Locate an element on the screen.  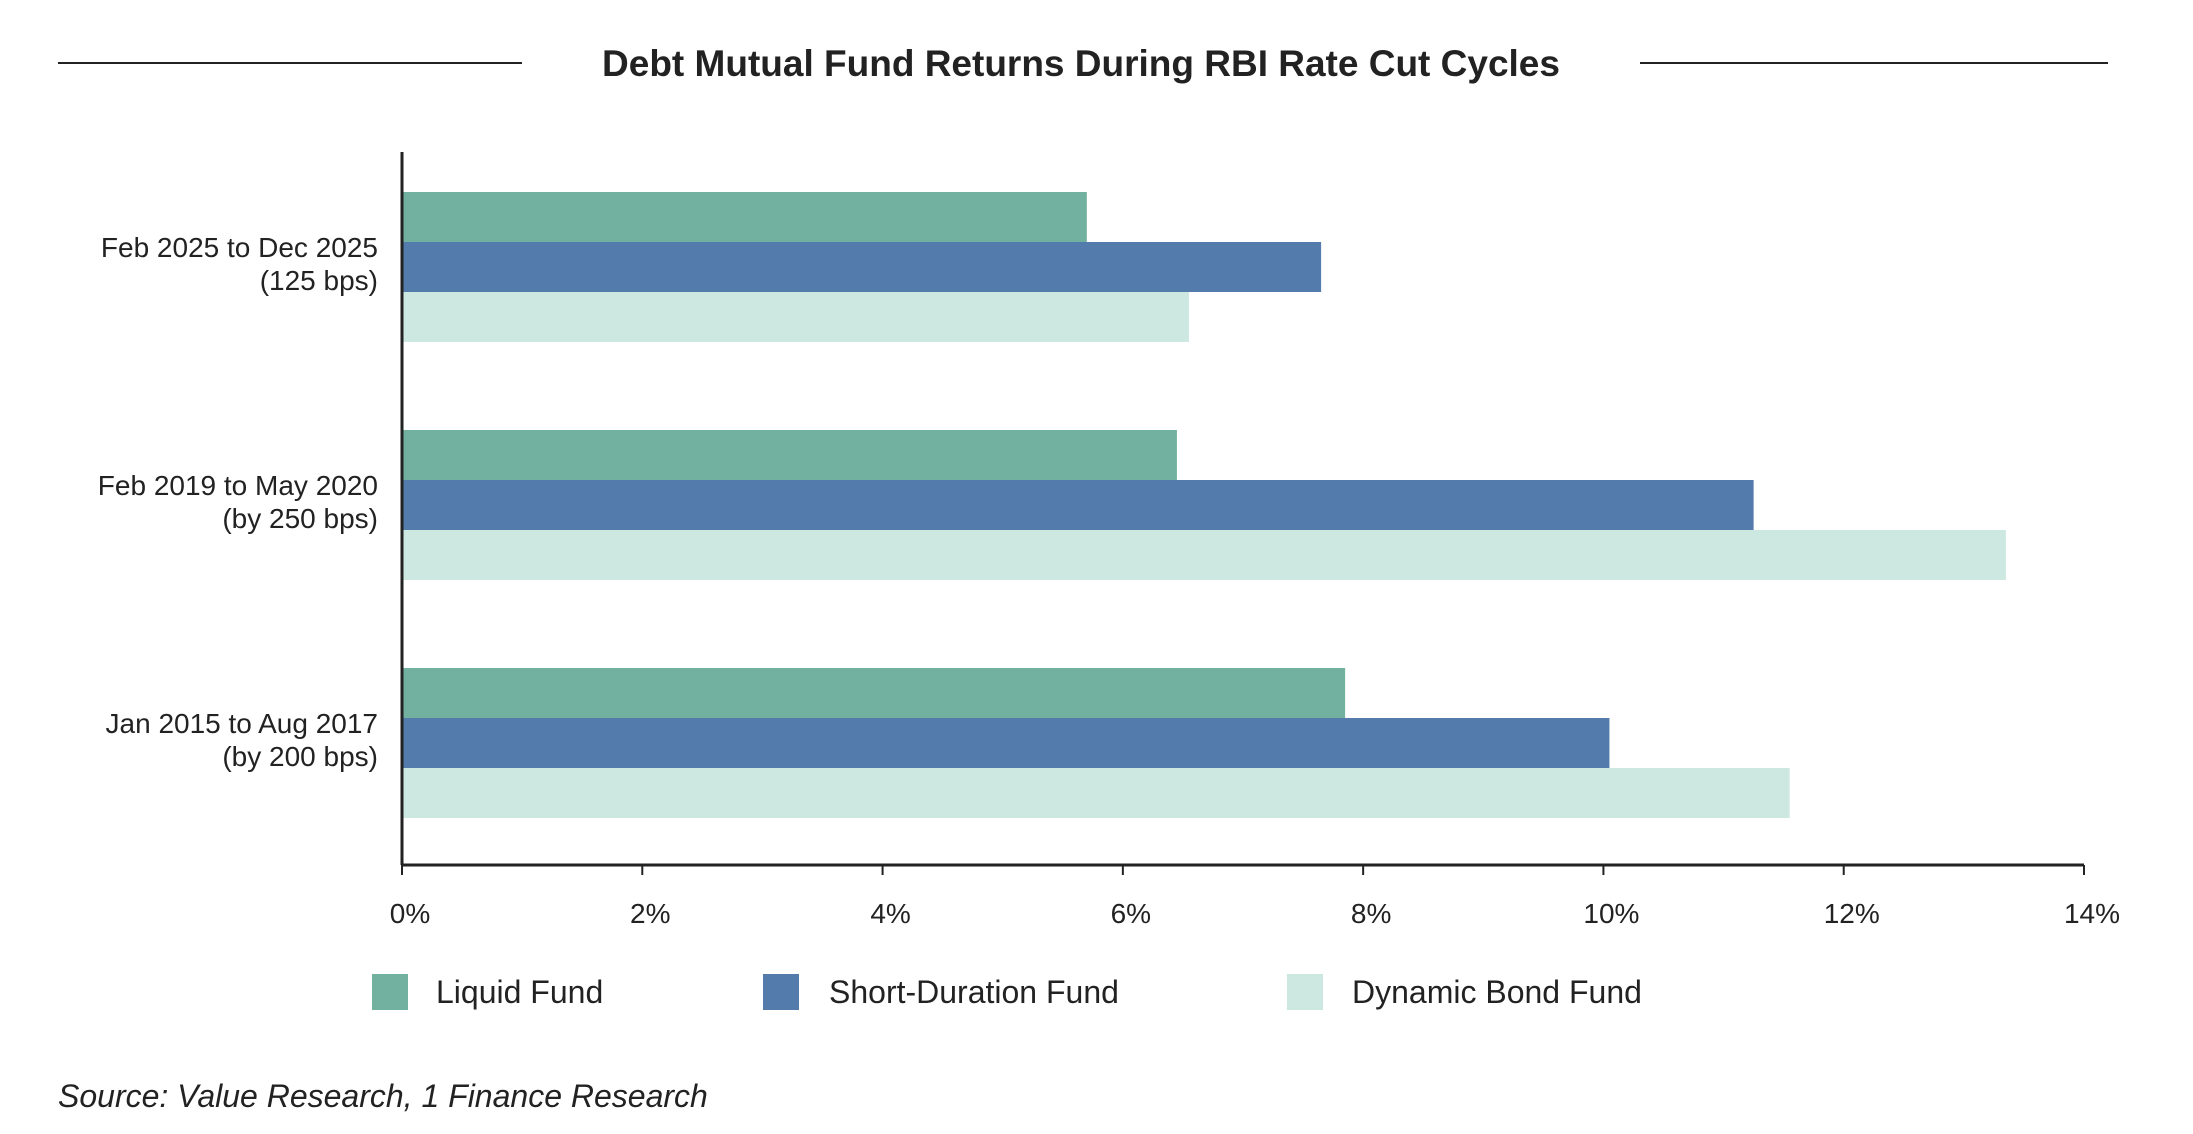
category-label-line1: Feb 2025 to Dec 2025 is located at coordinates (239, 247).